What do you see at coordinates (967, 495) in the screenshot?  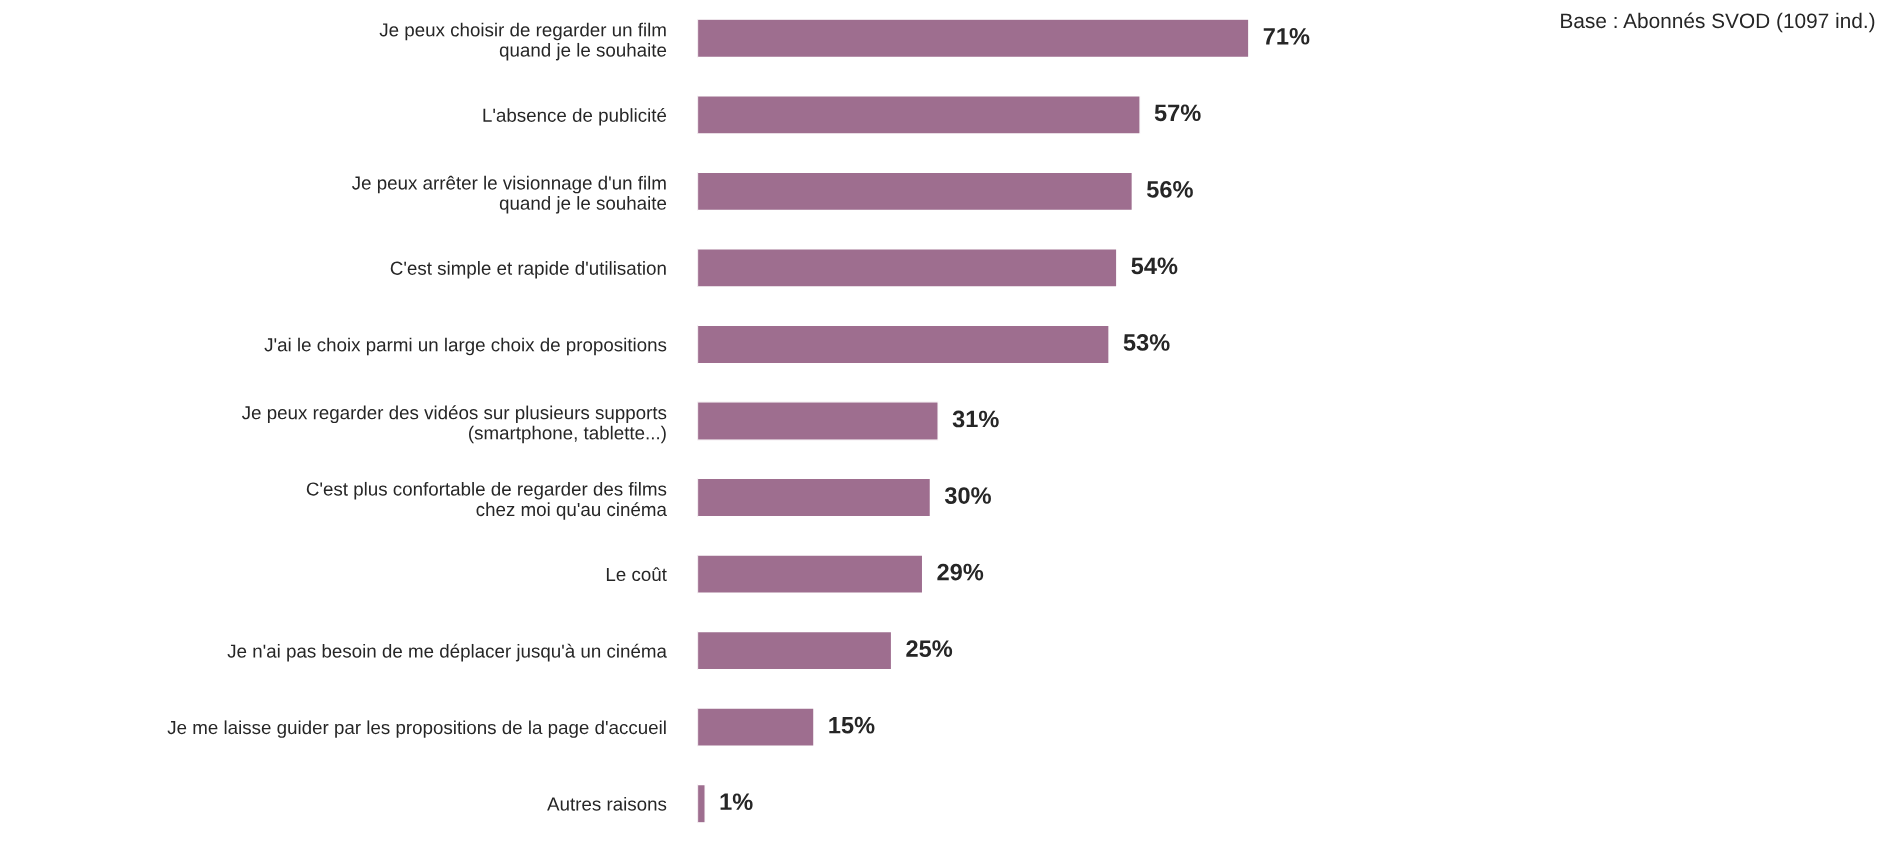 I see `data-label: 30%` at bounding box center [967, 495].